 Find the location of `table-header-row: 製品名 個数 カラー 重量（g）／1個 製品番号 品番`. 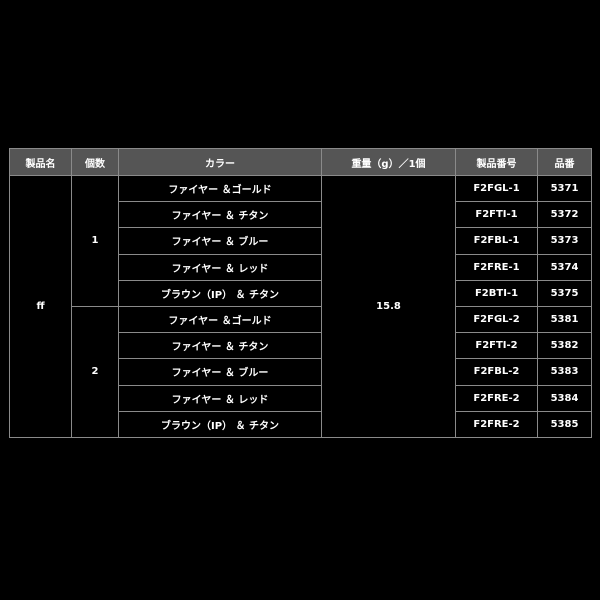

table-header-row: 製品名 個数 カラー 重量（g）／1個 製品番号 品番 is located at coordinates (300, 162).